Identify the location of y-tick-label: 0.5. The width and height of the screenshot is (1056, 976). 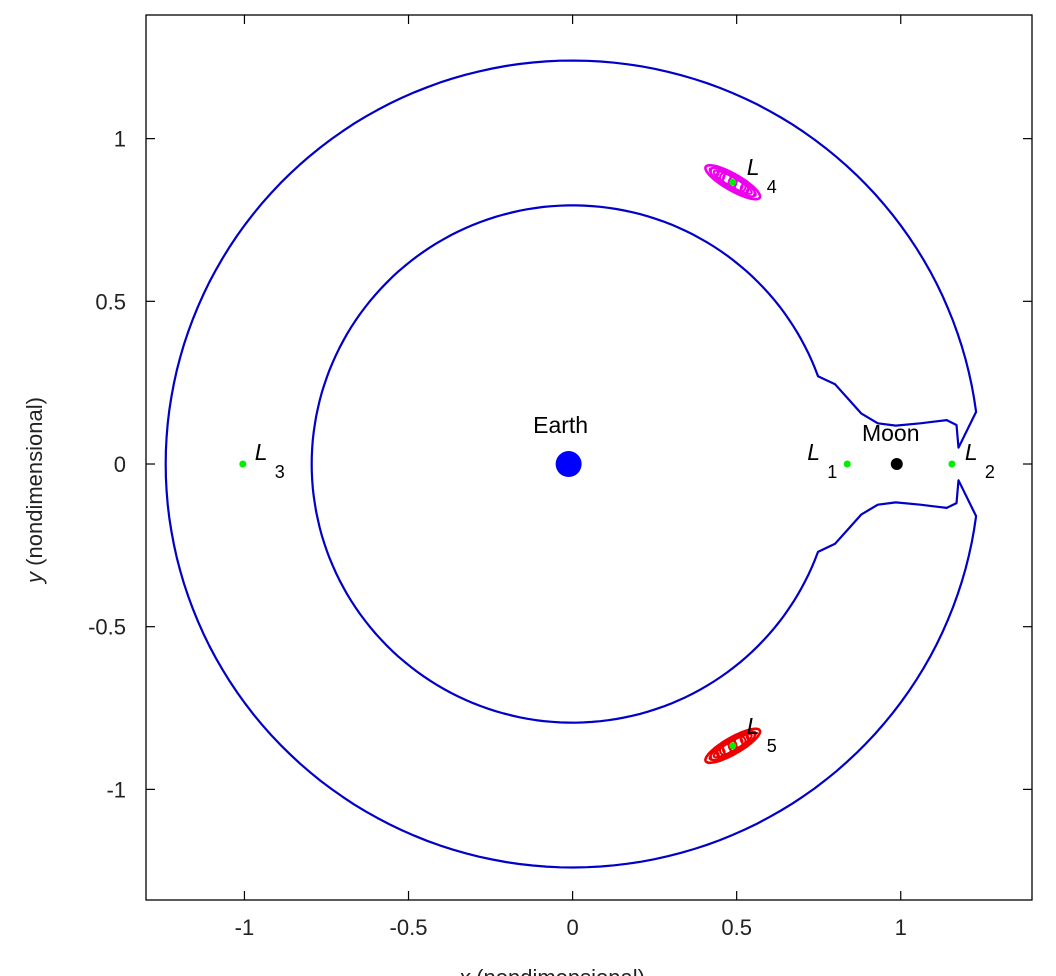
(110, 301).